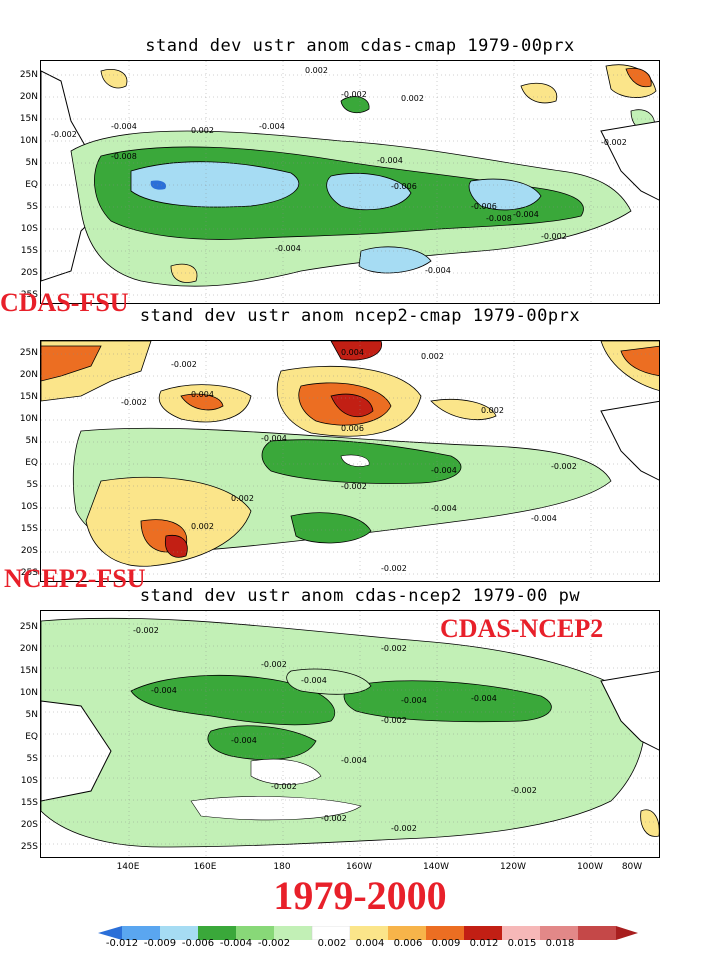 This screenshot has height=960, width=720. Describe the element at coordinates (352, 428) in the screenshot. I see `contour-label: 0.006` at that location.